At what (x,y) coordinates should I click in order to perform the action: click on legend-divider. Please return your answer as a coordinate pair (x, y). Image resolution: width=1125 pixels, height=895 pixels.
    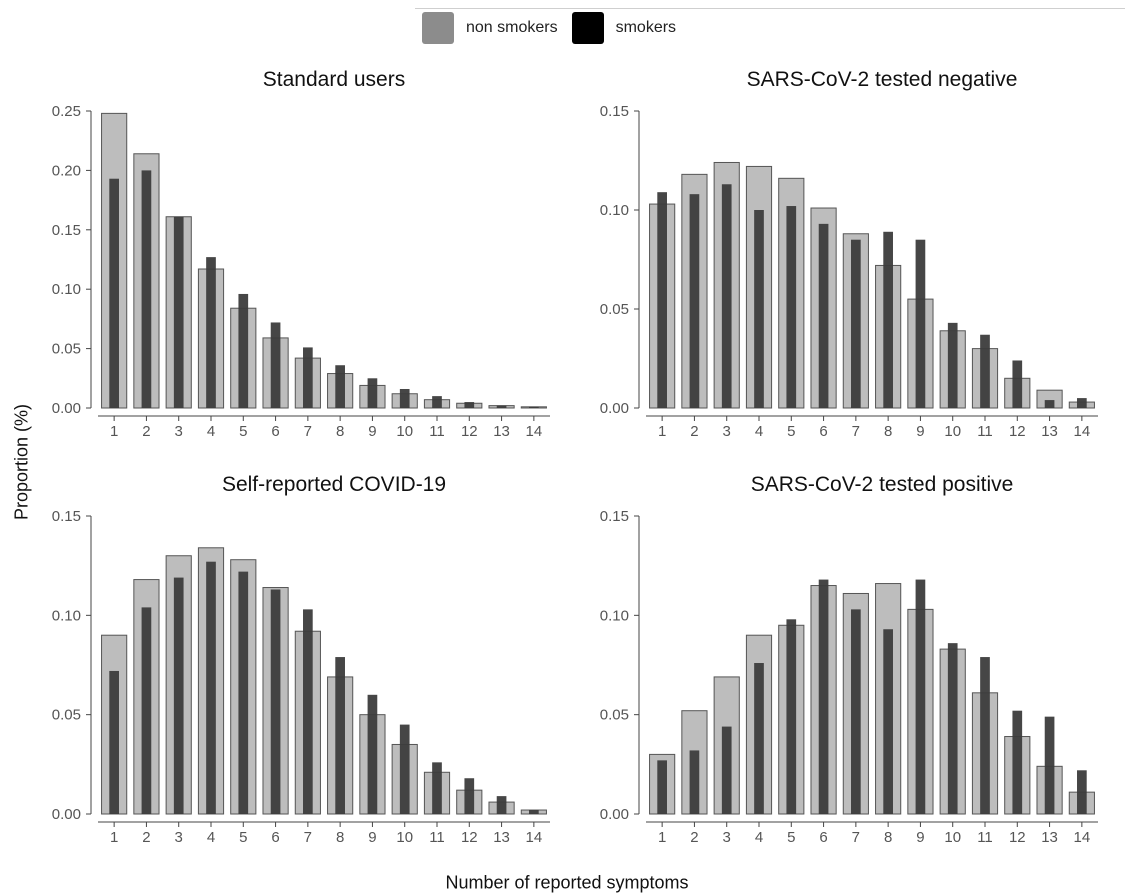
    Looking at the image, I should click on (770, 8).